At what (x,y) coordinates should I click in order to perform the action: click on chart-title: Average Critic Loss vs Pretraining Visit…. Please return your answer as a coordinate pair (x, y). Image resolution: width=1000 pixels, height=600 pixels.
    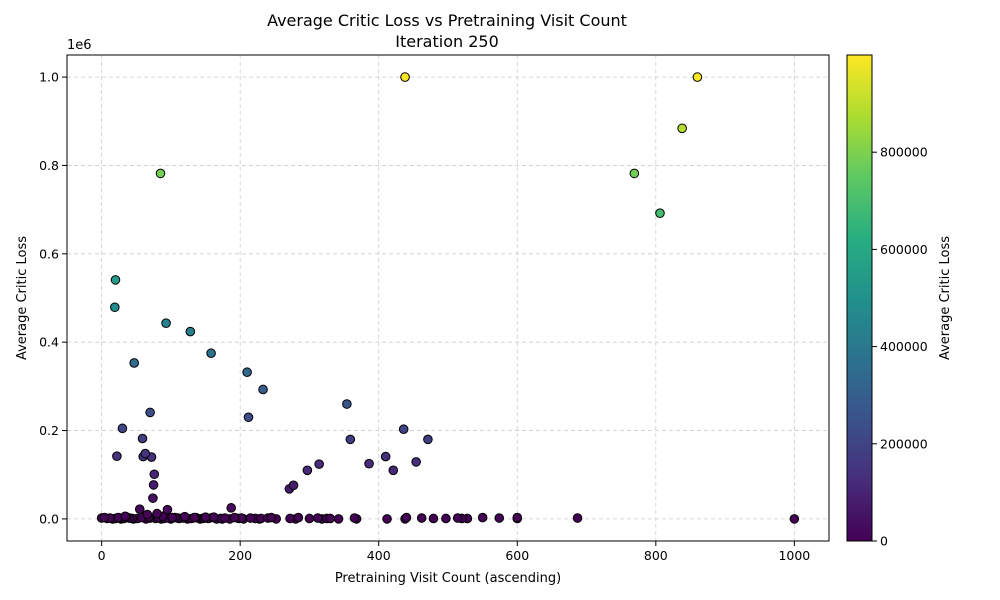
    Looking at the image, I should click on (447, 20).